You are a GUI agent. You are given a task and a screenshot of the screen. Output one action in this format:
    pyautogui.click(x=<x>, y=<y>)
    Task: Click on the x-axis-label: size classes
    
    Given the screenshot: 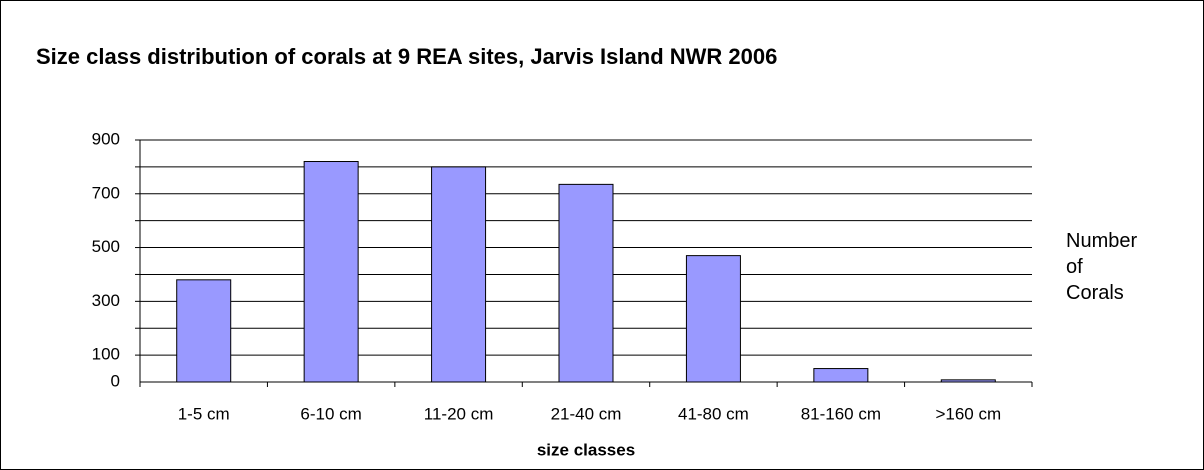 What is the action you would take?
    pyautogui.click(x=586, y=449)
    